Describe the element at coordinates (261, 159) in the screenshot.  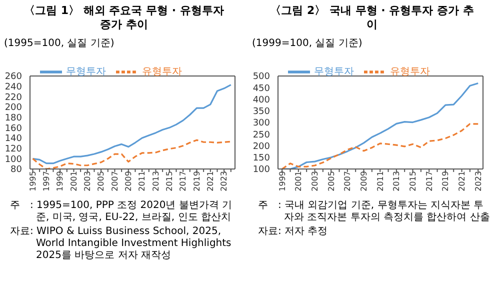
I see `y-tick-label: 150` at that location.